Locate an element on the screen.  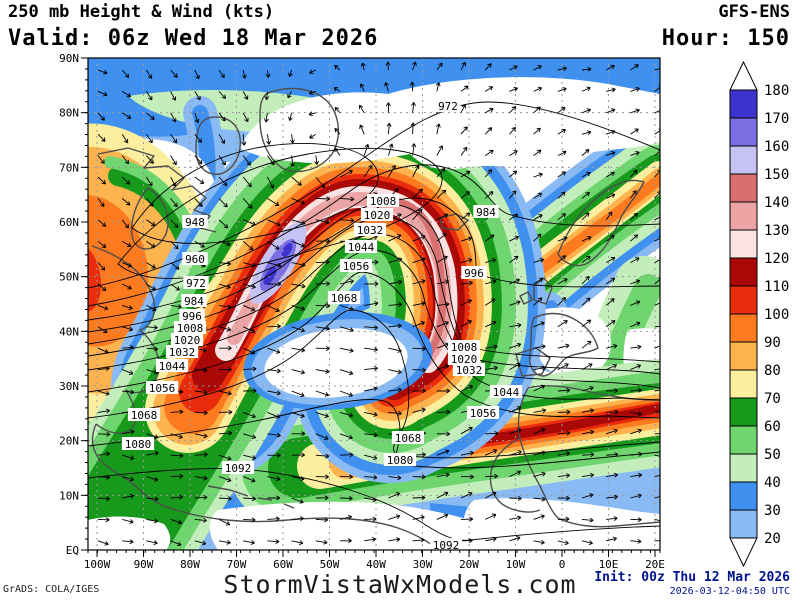
colorbar-arrow-up is located at coordinates (743, 75).